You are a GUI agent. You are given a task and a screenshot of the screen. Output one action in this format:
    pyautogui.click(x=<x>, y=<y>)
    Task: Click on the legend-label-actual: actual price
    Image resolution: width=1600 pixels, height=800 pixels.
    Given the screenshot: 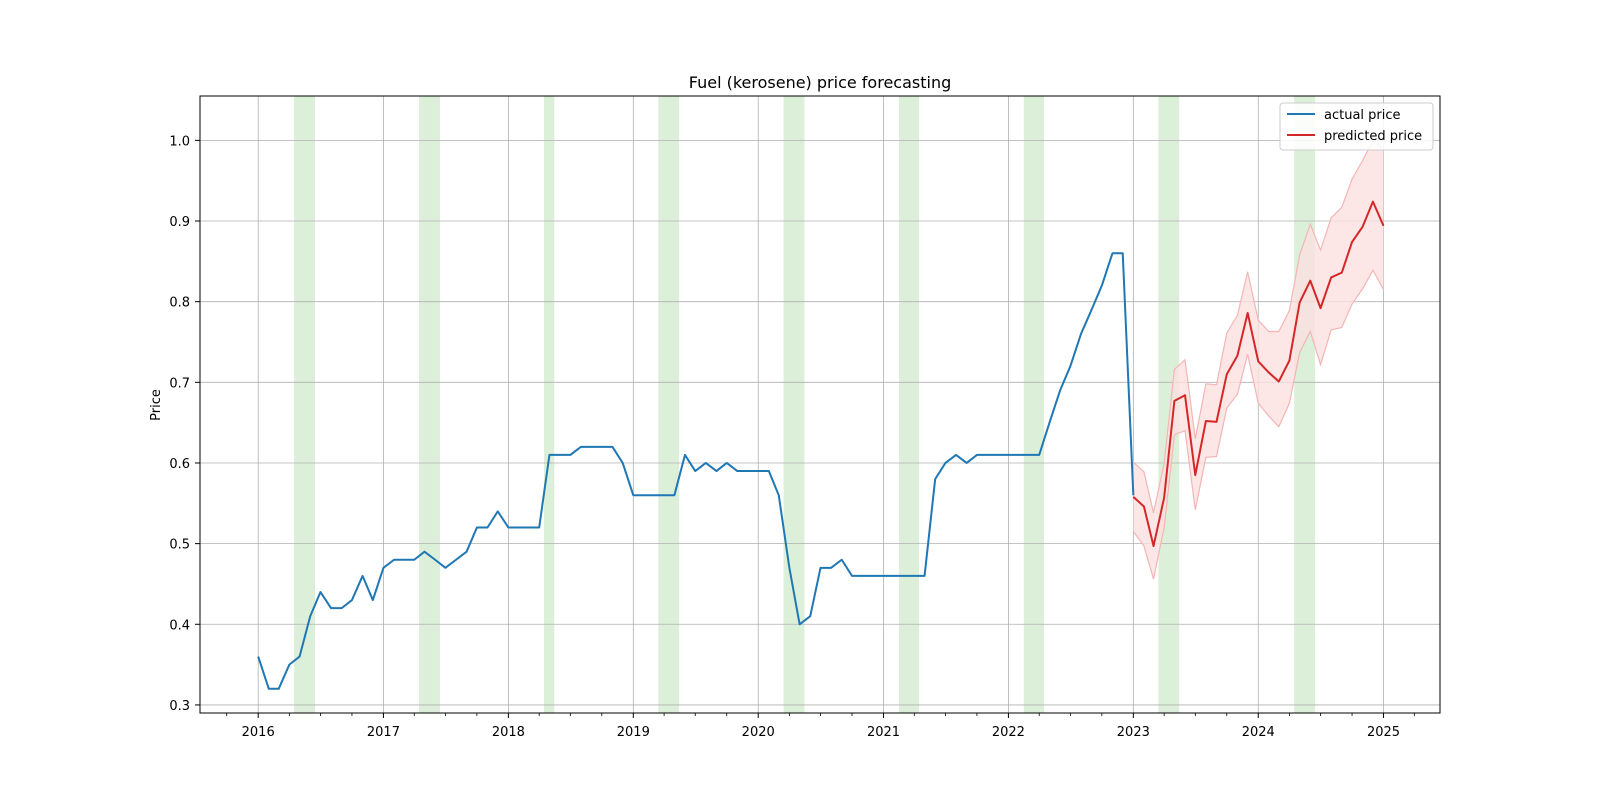 What is the action you would take?
    pyautogui.click(x=1362, y=115)
    